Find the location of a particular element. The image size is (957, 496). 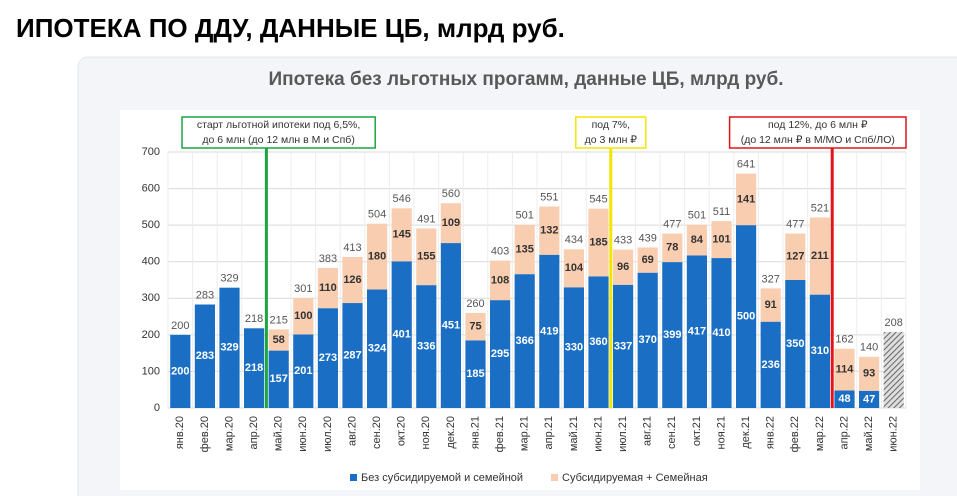

x-tick-label: июн.20 is located at coordinates (303, 434).